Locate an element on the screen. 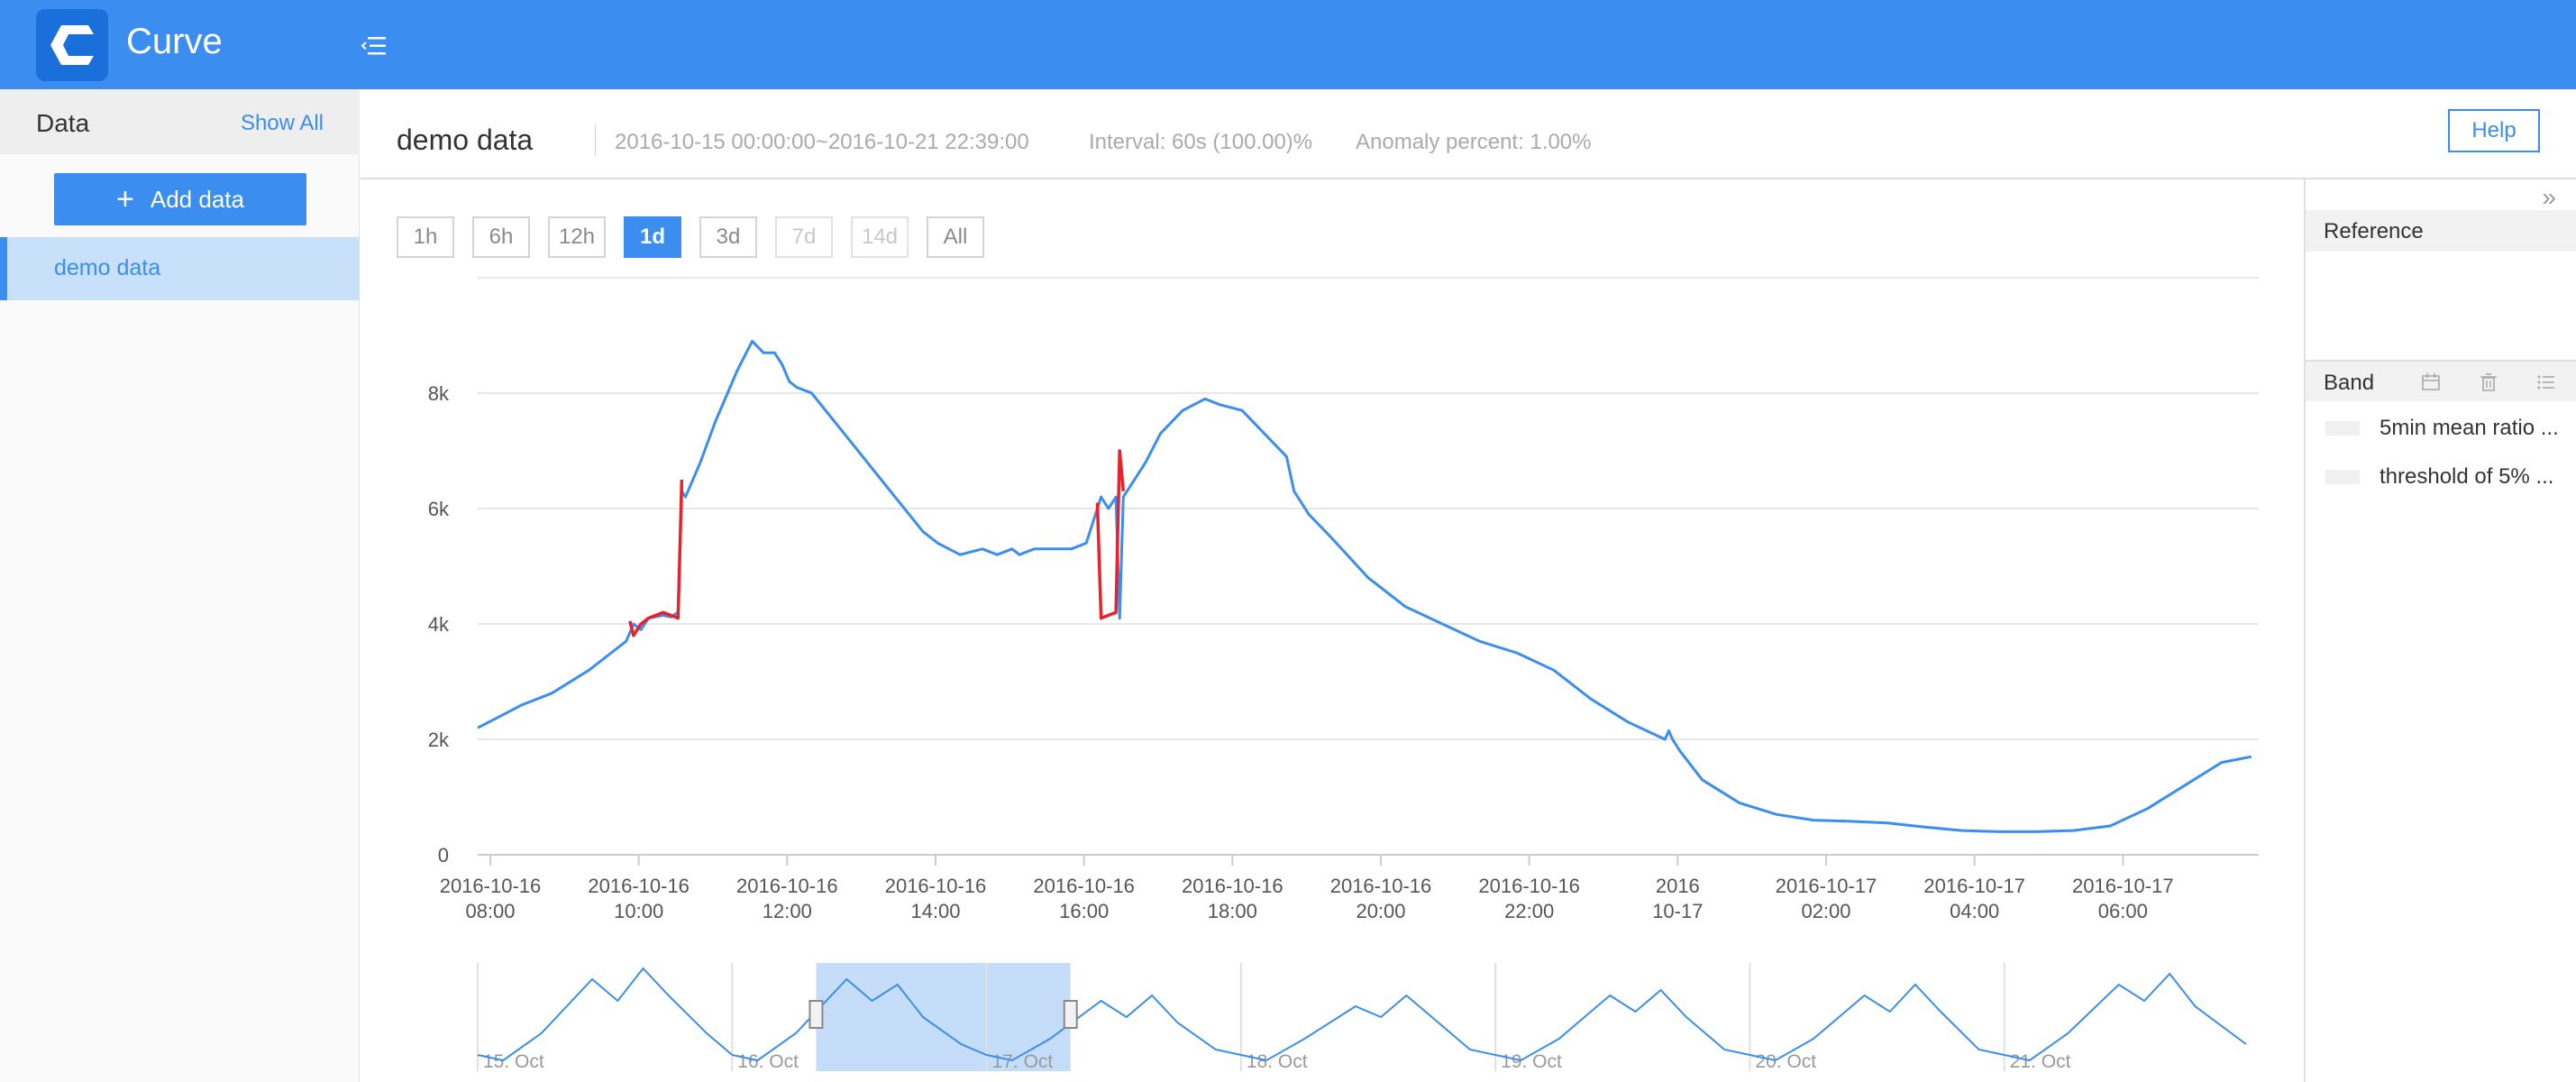 This screenshot has height=1082, width=2576. sidebar-item-label: demo data is located at coordinates (107, 267).